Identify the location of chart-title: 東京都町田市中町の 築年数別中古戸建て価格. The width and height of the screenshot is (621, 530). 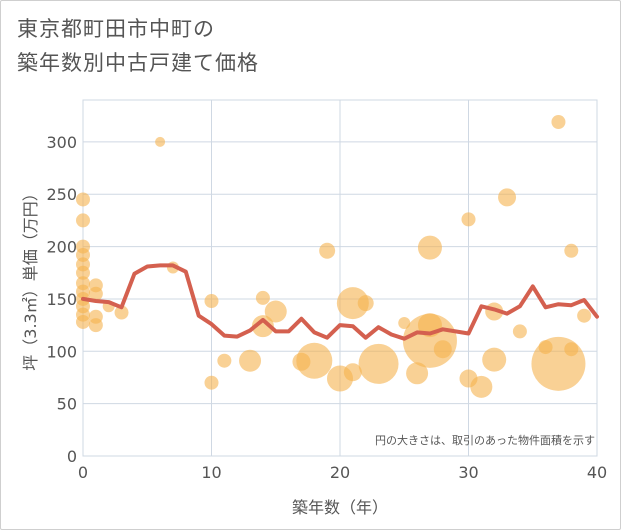
(138, 46).